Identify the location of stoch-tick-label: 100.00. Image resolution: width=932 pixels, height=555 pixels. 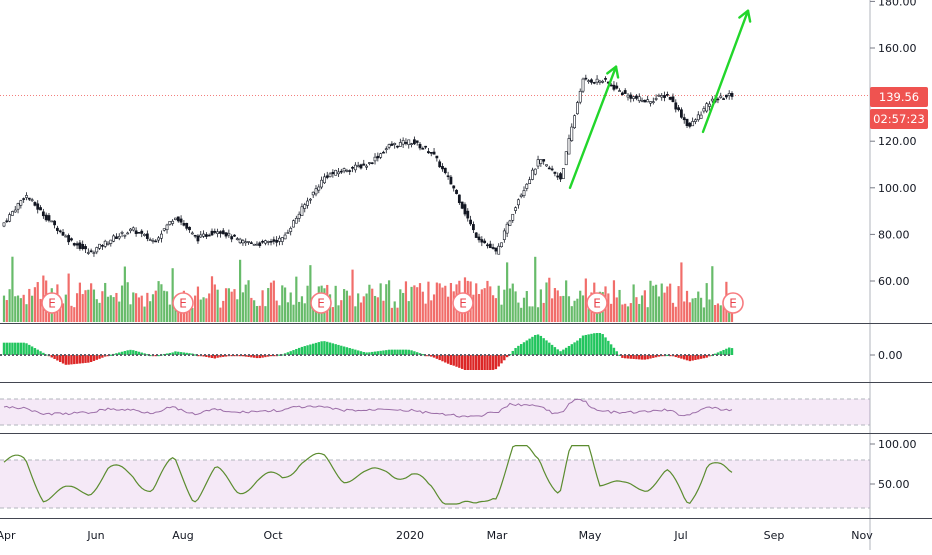
(897, 444).